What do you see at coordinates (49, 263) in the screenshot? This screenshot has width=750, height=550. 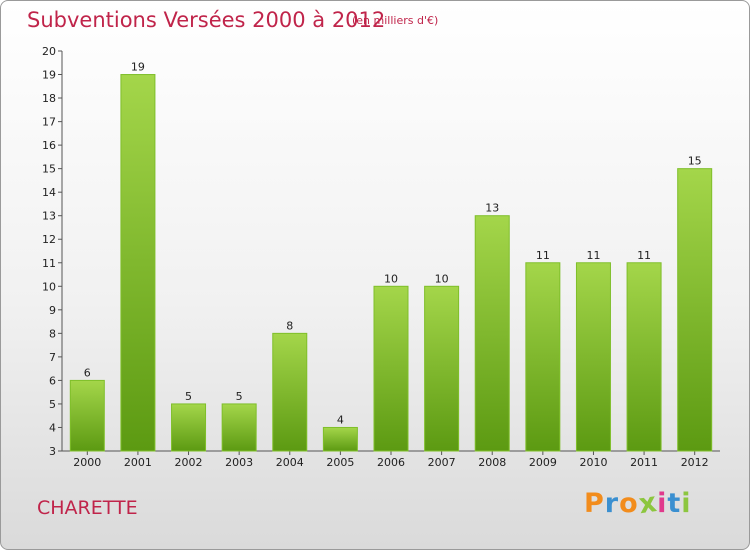 I see `y-tick-label: 11` at bounding box center [49, 263].